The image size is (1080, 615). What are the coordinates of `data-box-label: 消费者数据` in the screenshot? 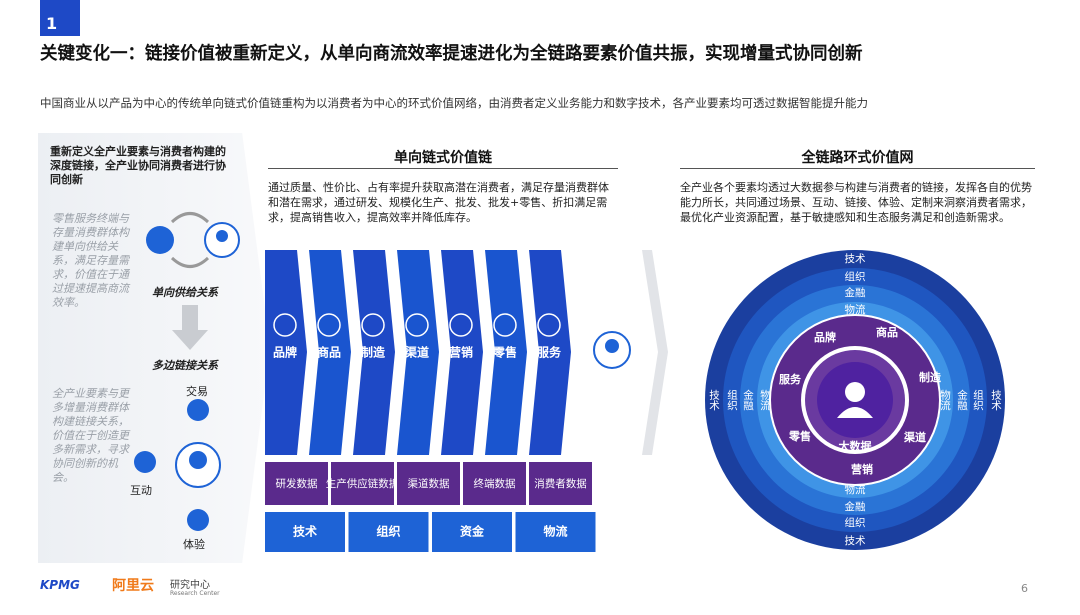 It's located at (560, 483).